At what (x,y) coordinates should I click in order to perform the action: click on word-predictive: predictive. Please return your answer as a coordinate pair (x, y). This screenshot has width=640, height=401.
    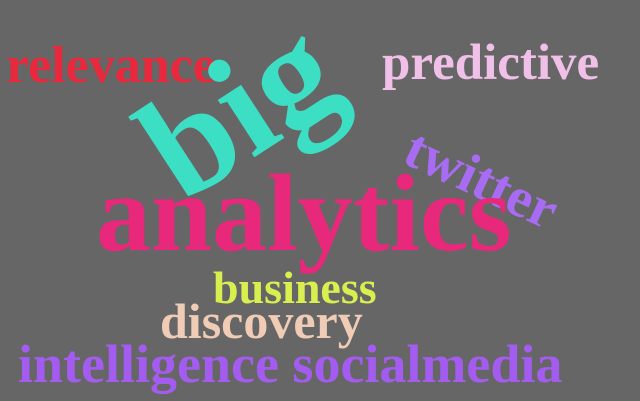
    Looking at the image, I should click on (491, 63).